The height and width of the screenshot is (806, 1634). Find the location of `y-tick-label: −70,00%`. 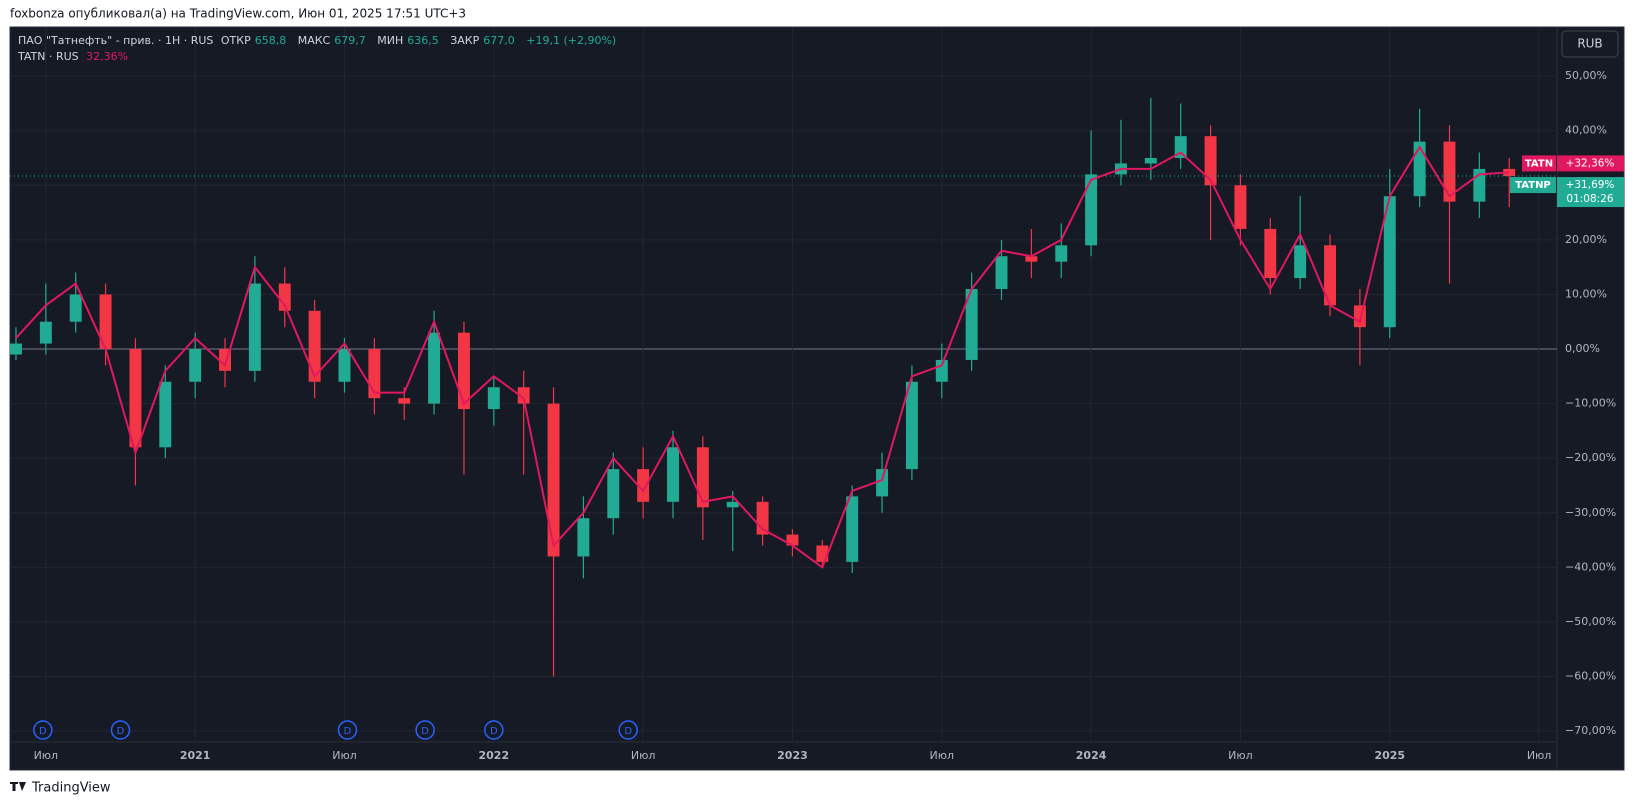

y-tick-label: −70,00% is located at coordinates (1590, 730).